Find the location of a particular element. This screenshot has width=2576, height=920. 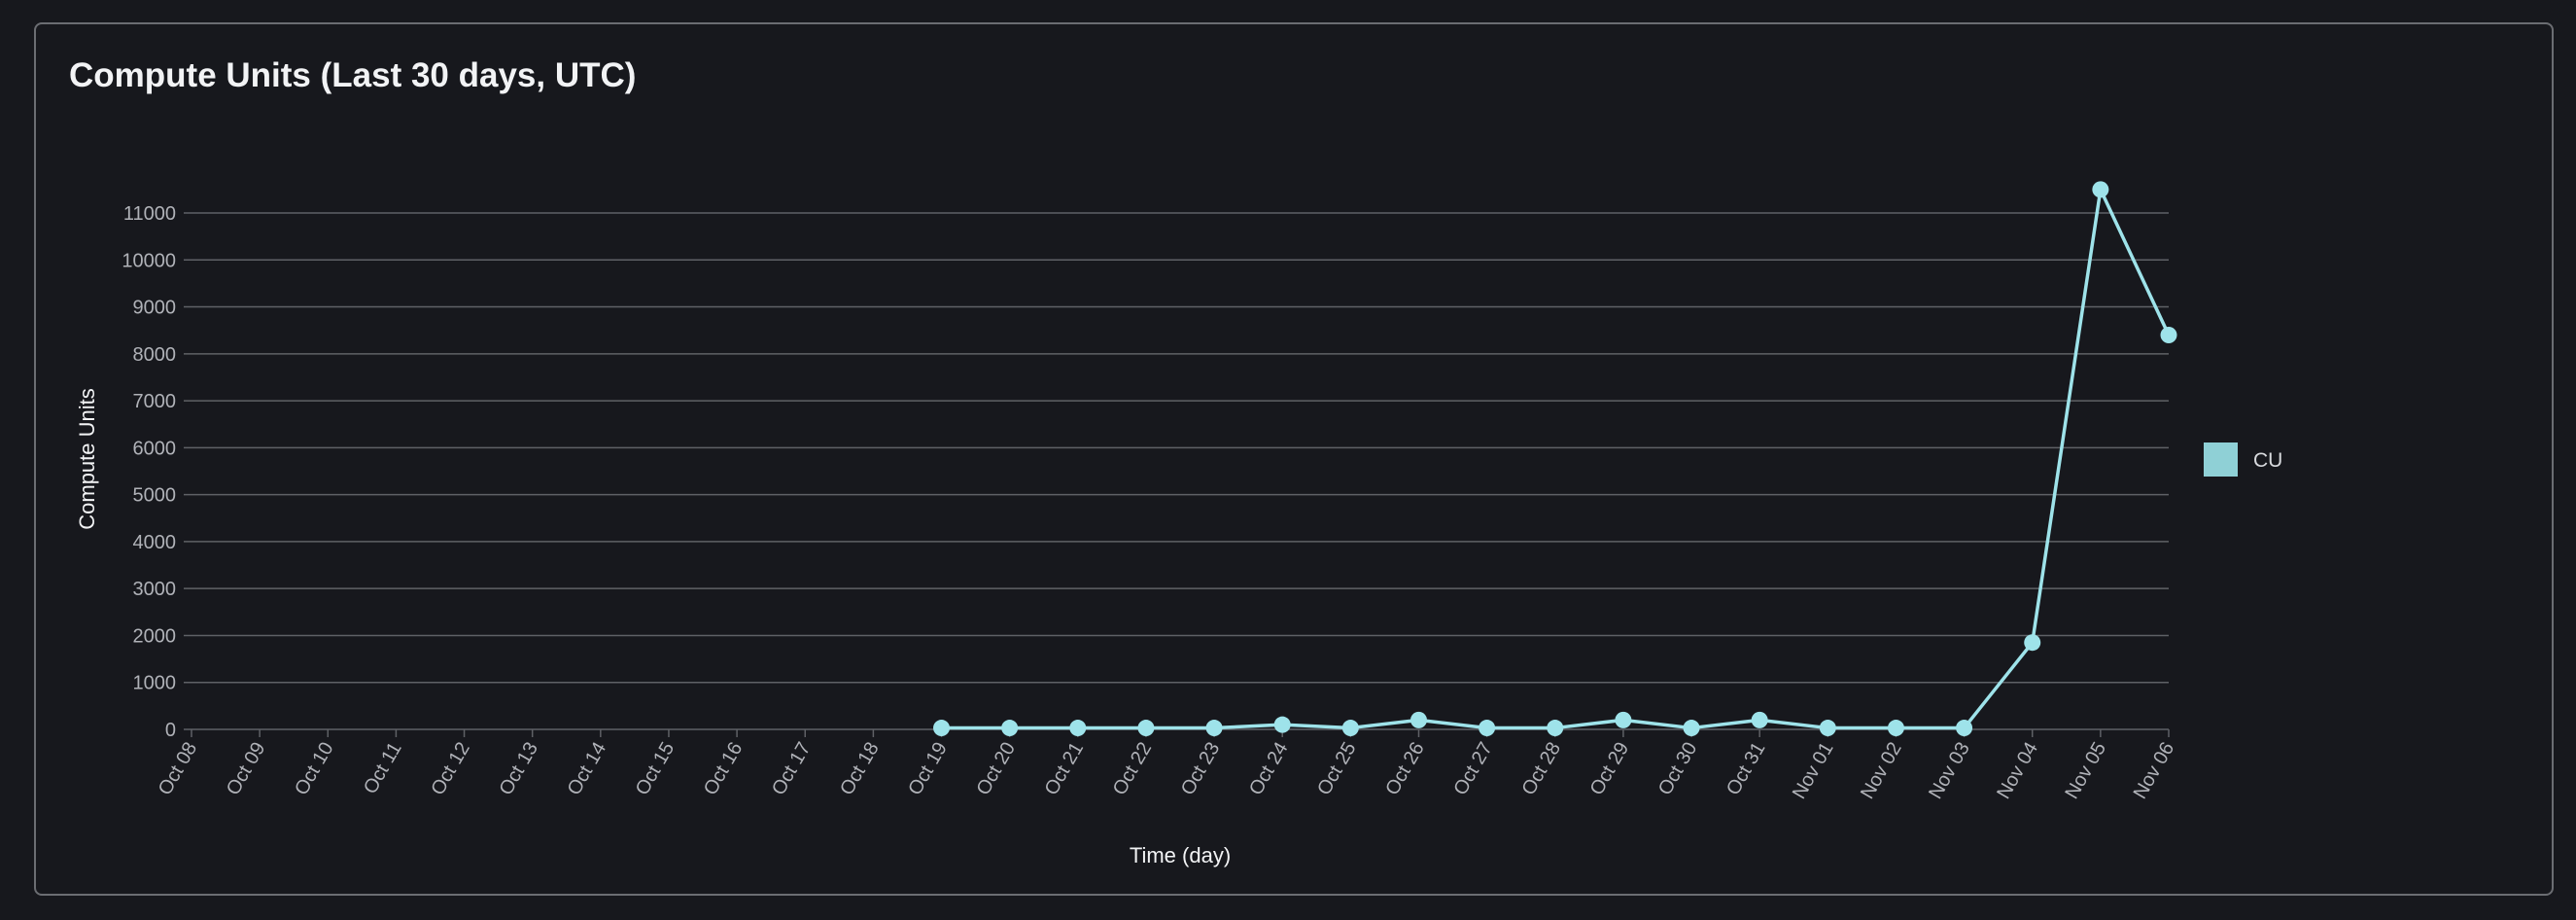

y-tick-label: 10000 is located at coordinates (149, 260).